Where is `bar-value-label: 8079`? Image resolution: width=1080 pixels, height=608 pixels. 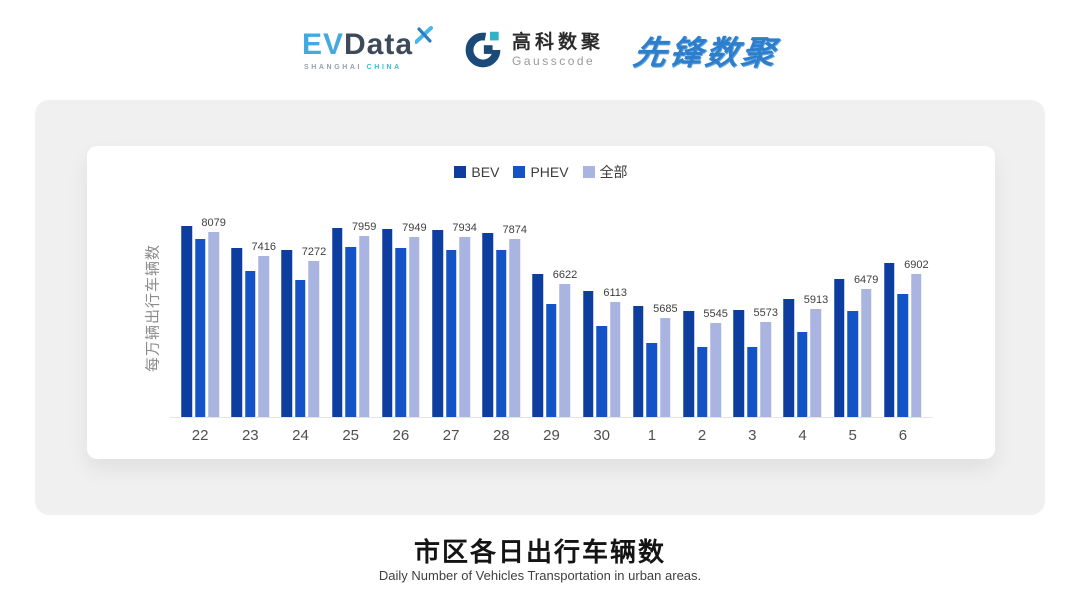 bar-value-label: 8079 is located at coordinates (213, 223).